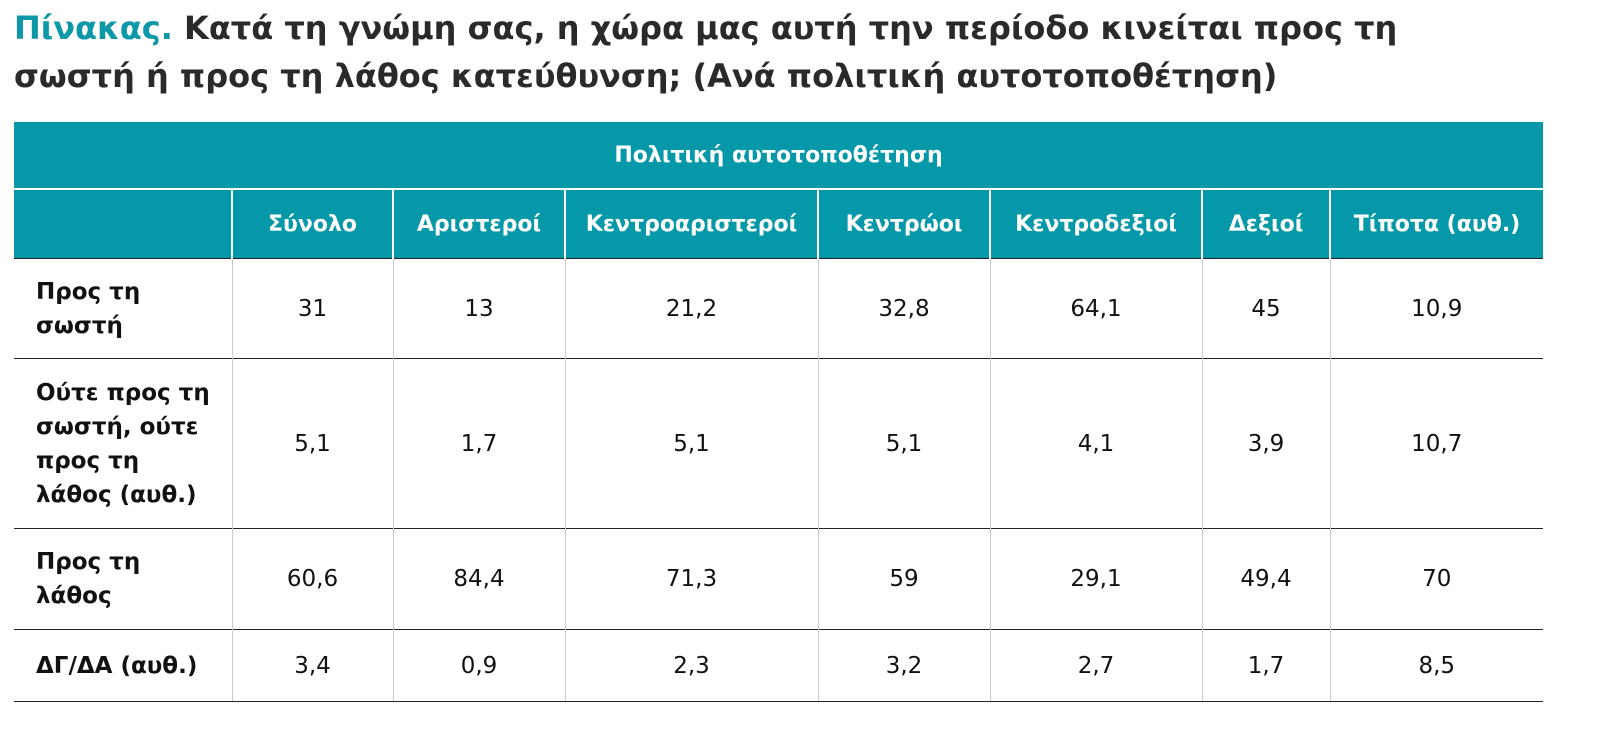 This screenshot has height=746, width=1611. Describe the element at coordinates (1436, 308) in the screenshot. I see `cell-value: 10,9` at that location.